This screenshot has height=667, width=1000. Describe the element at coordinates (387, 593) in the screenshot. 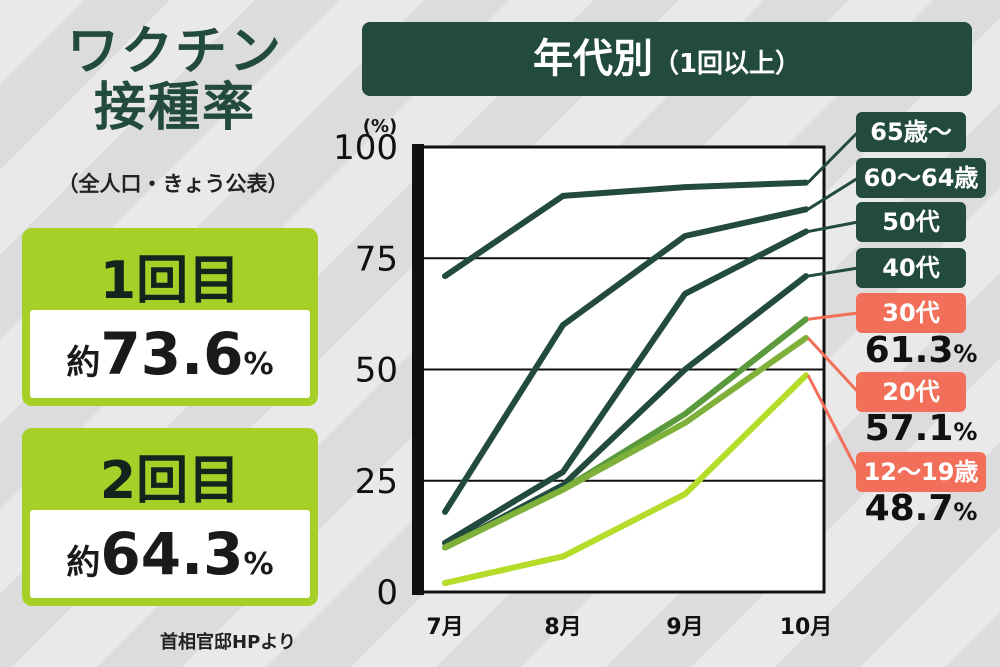

I see `y-tick-label: 0` at that location.